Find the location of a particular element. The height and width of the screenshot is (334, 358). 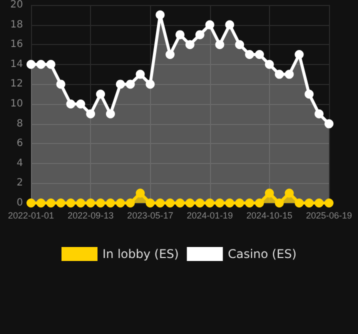

x-tick-label: 2025-06-19 is located at coordinates (329, 215).